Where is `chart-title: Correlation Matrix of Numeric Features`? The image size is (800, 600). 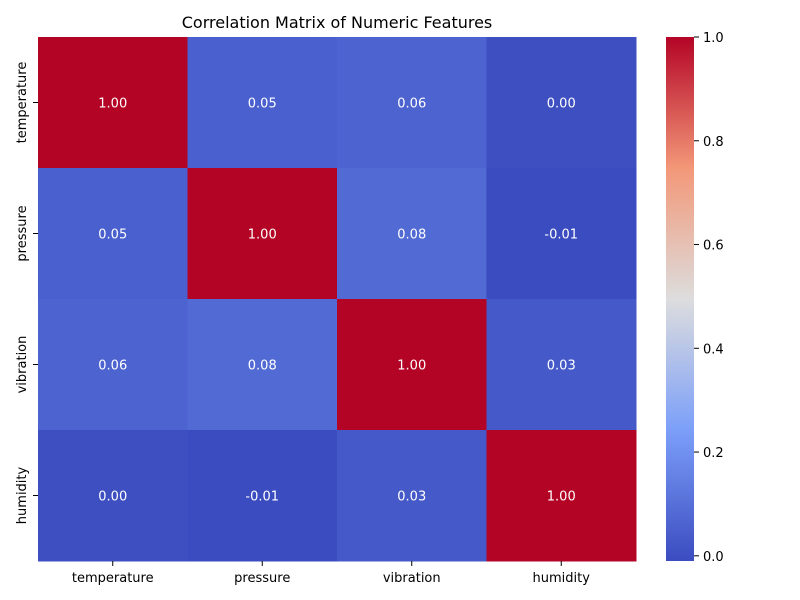
chart-title: Correlation Matrix of Numeric Features is located at coordinates (337, 22).